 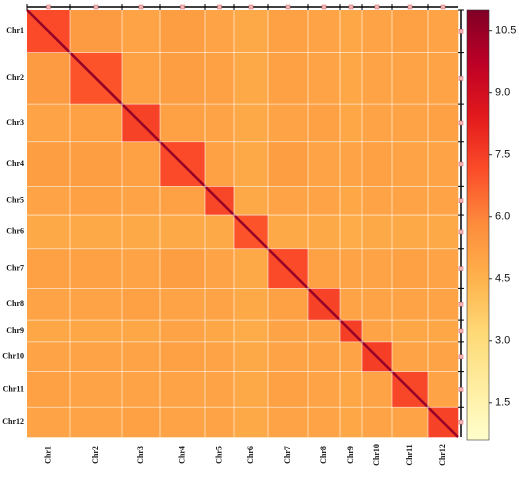 I want to click on x-tick-label: Chr6, so click(x=250, y=455).